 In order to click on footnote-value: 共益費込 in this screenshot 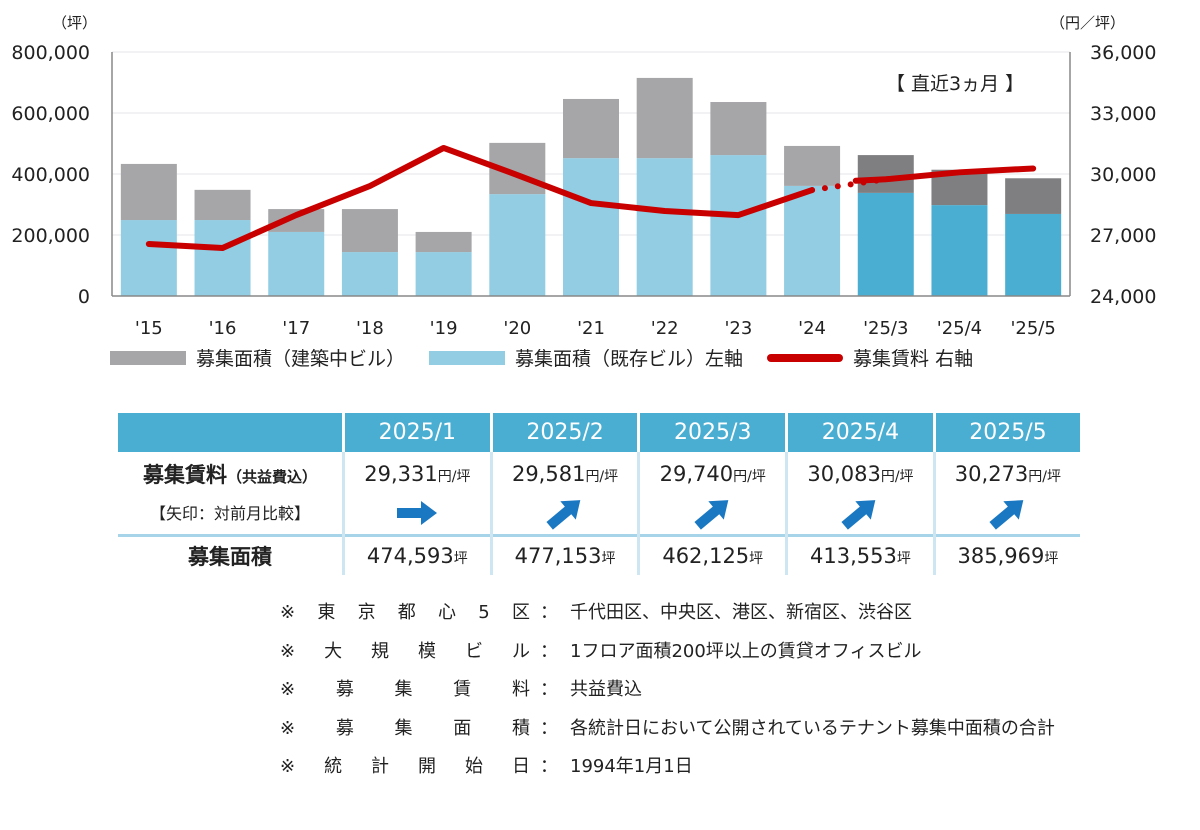, I will do `click(606, 689)`.